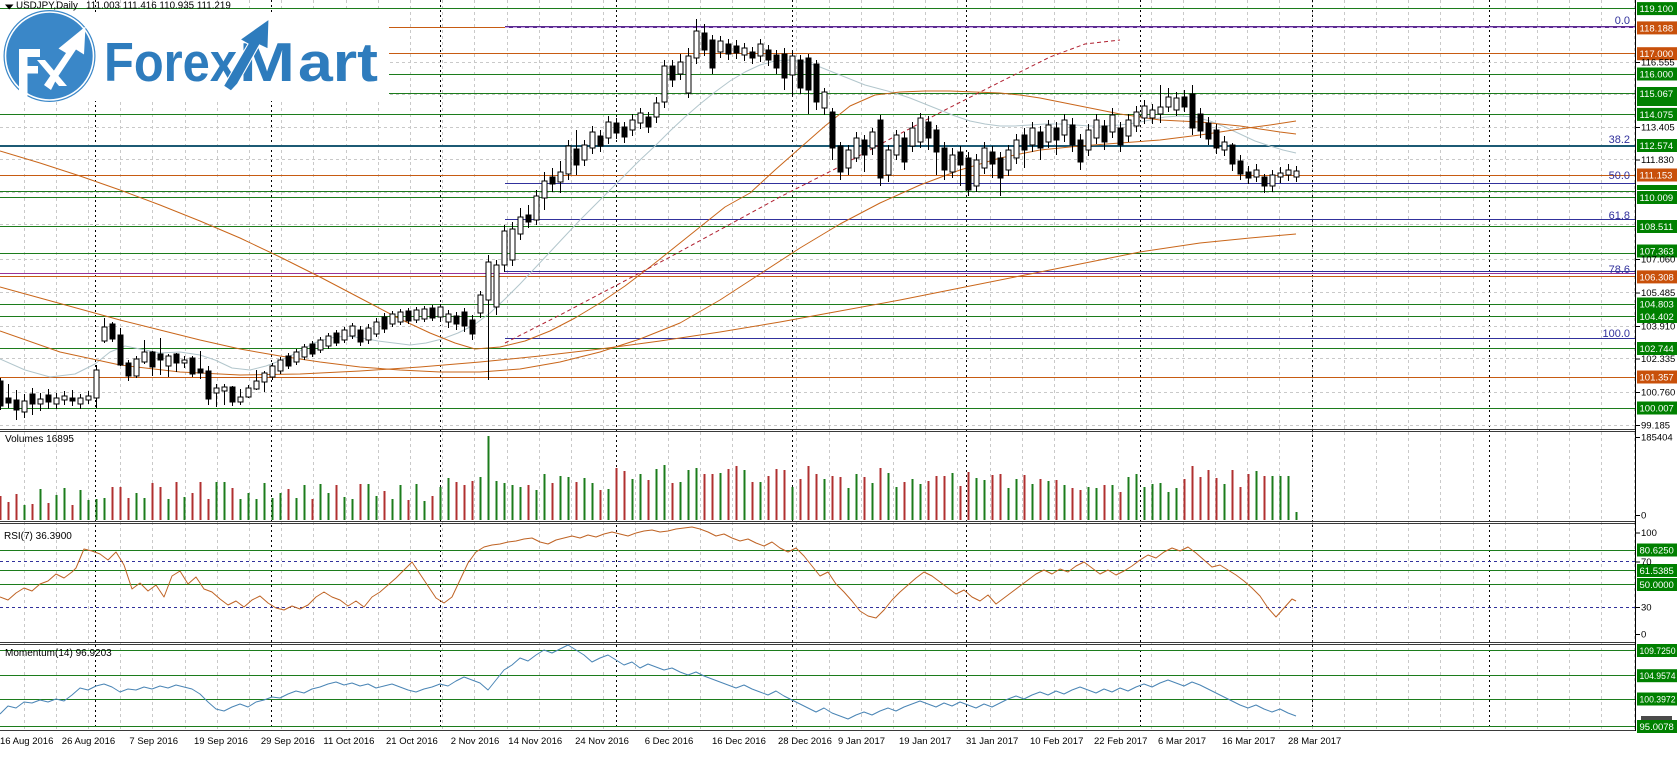  I want to click on svg-text: 106.308, so click(1657, 277).